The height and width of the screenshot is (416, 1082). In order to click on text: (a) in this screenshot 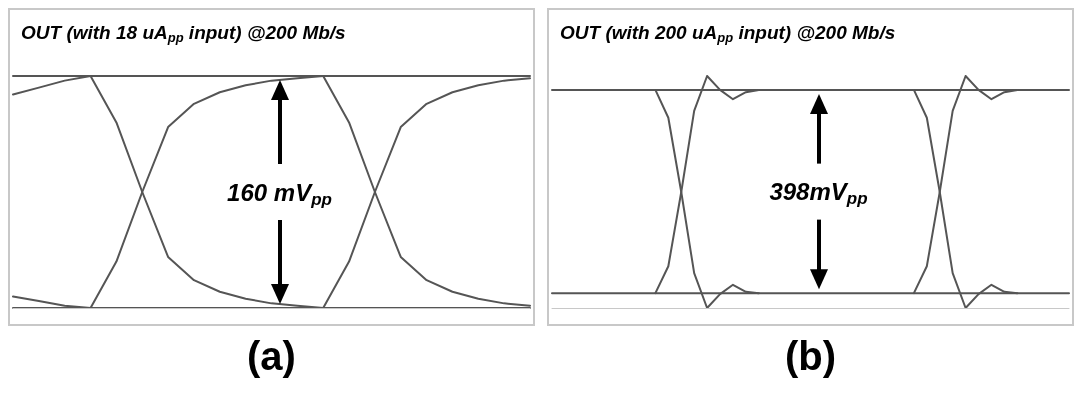, I will do `click(271, 356)`.